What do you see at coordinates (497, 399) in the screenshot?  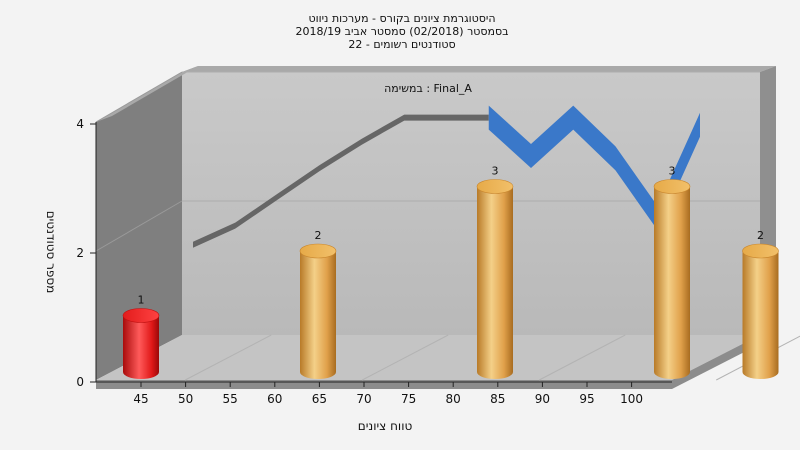 I see `x-tick-label-85: 85` at bounding box center [497, 399].